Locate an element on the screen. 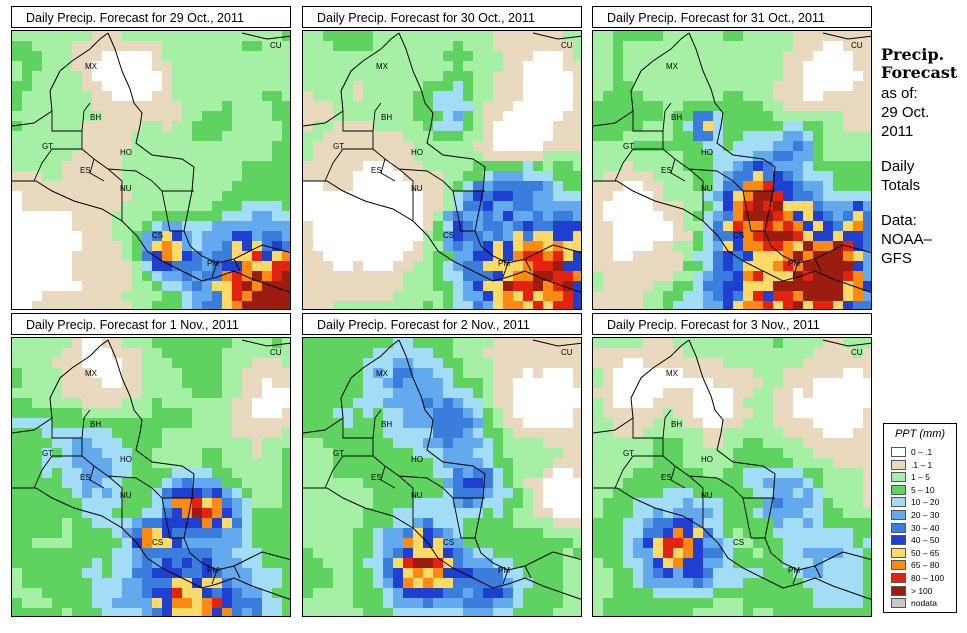 This screenshot has width=967, height=633. legend-label: 1 – 5 is located at coordinates (920, 477).